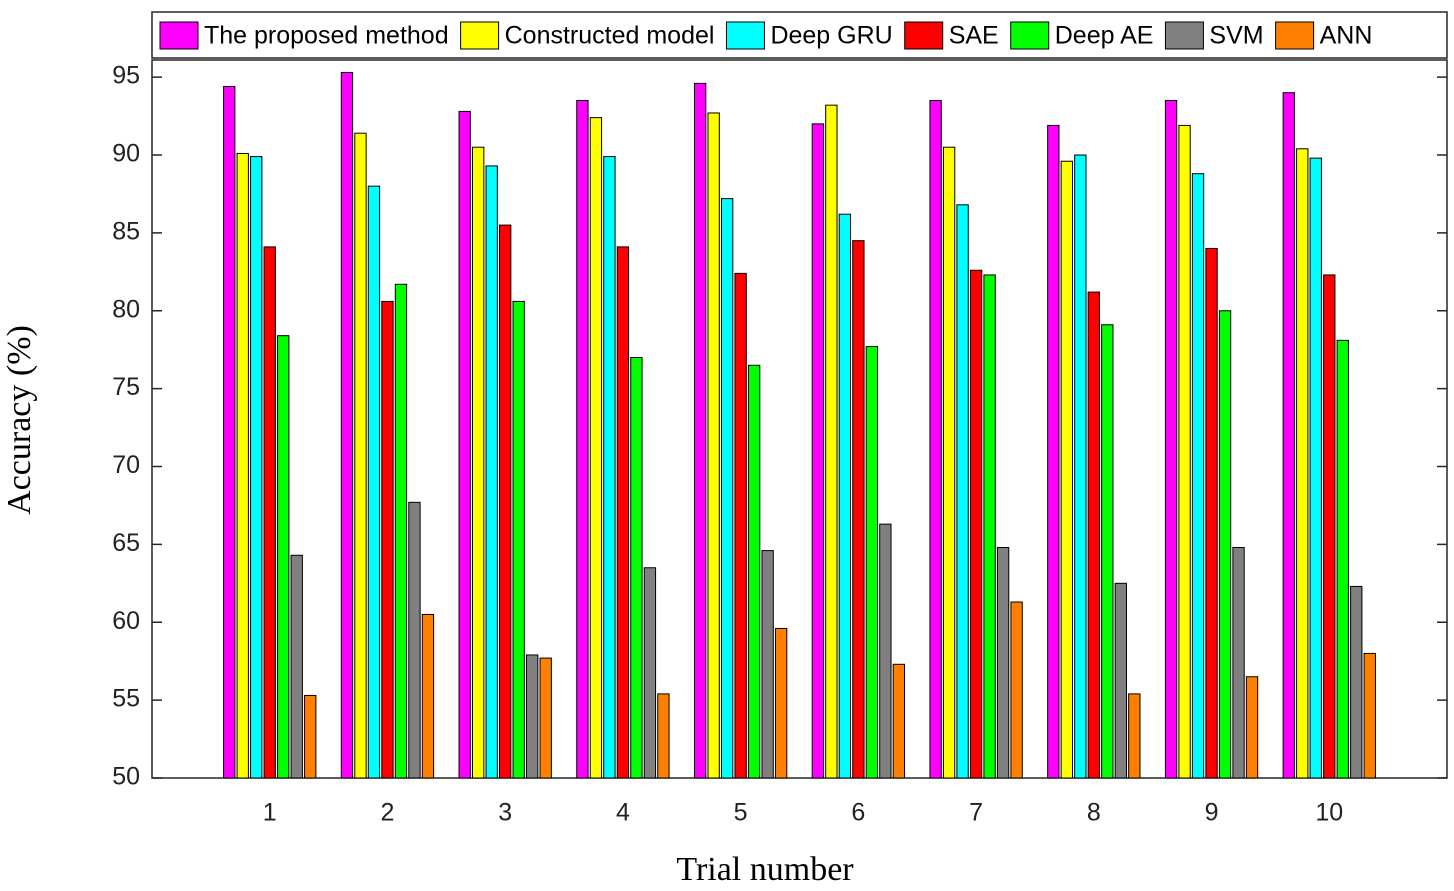  What do you see at coordinates (610, 36) in the screenshot?
I see `legend-label: Constructed model` at bounding box center [610, 36].